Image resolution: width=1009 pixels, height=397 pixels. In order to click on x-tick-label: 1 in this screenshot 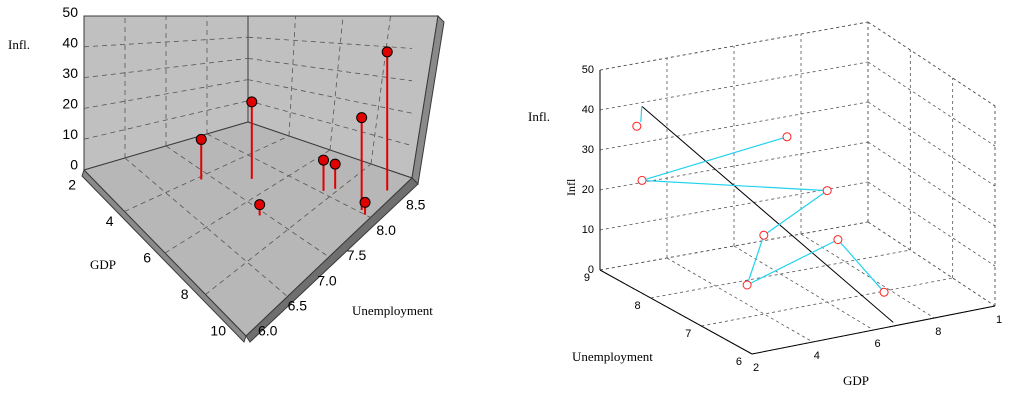, I will do `click(999, 320)`.